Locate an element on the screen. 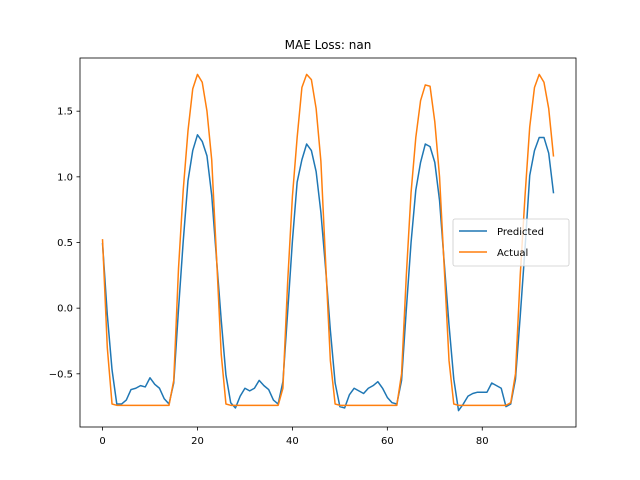  y-tick-label: 1.5 is located at coordinates (65, 112).